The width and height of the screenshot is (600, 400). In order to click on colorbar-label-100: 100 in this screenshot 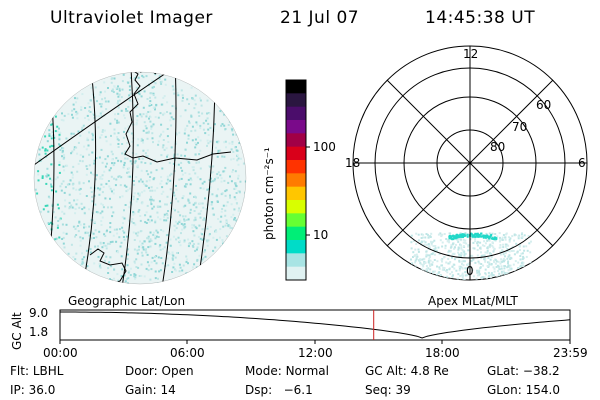, I will do `click(324, 147)`.